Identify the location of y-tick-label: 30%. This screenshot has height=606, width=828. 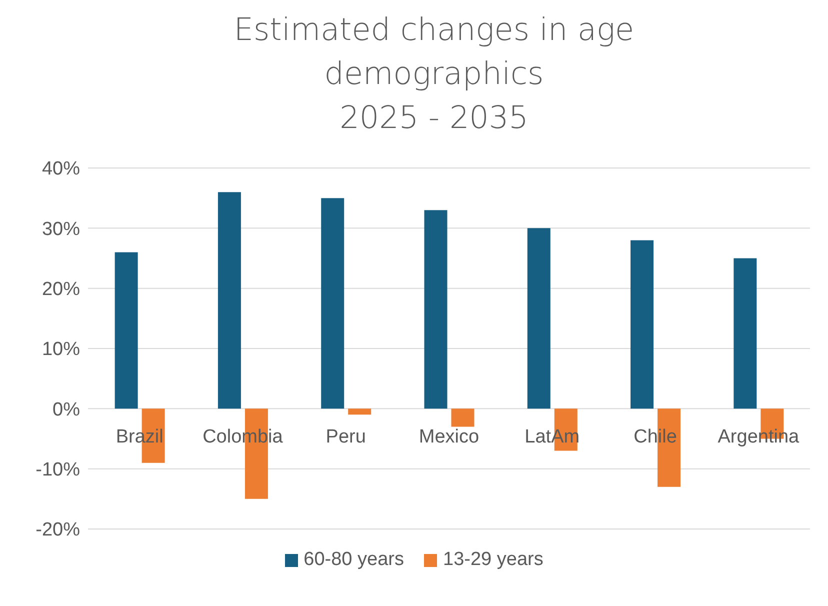
(61, 229).